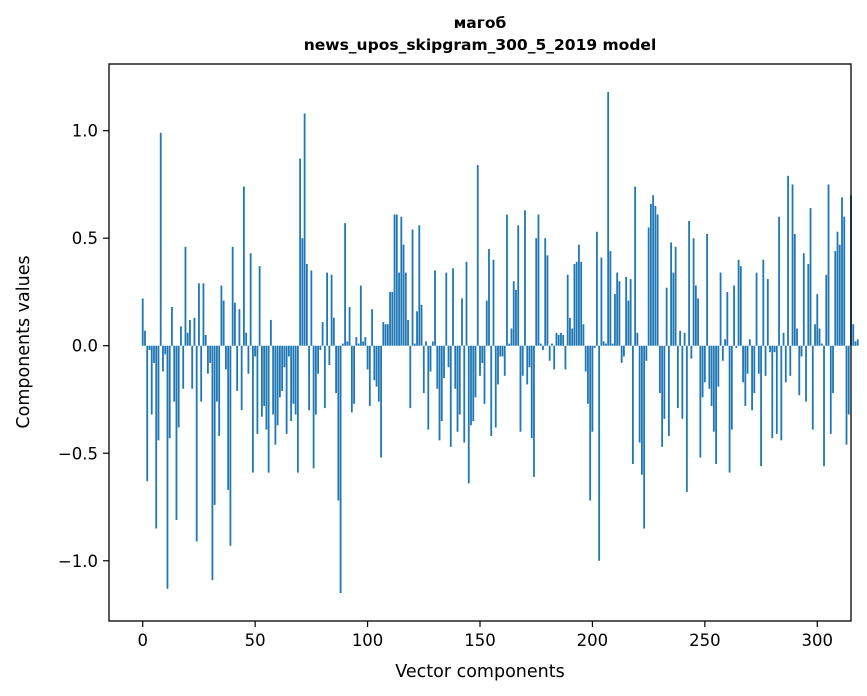  I want to click on x-axis-ticks: 0 50 100 150 200 250 300, so click(485, 635).